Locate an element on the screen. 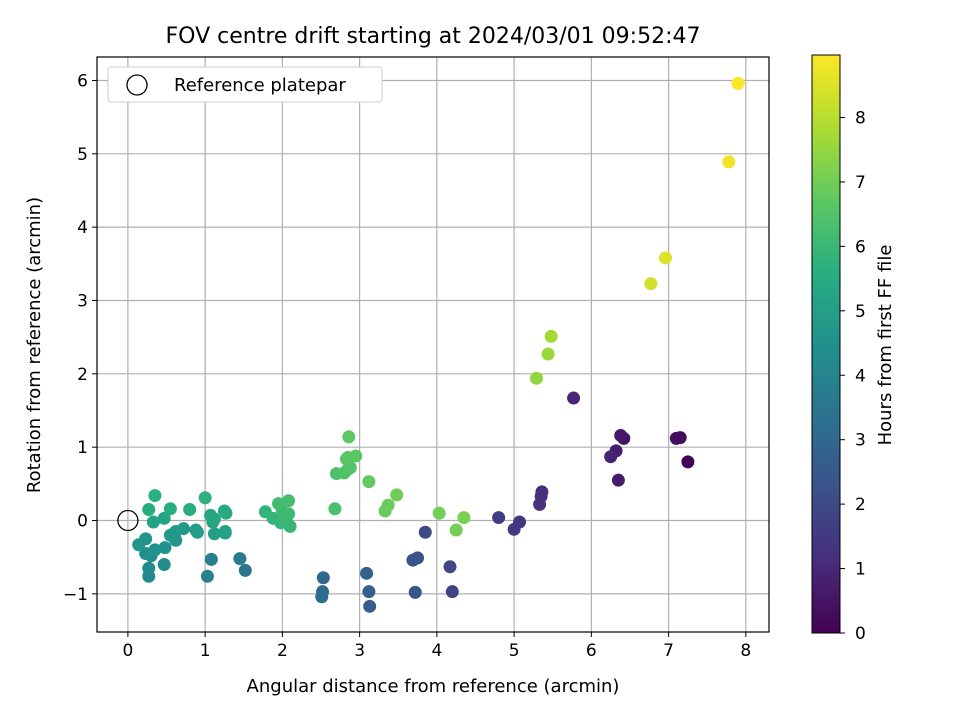 The height and width of the screenshot is (724, 960). x-axis-label: Angular distance from reference (arcmin) is located at coordinates (433, 686).